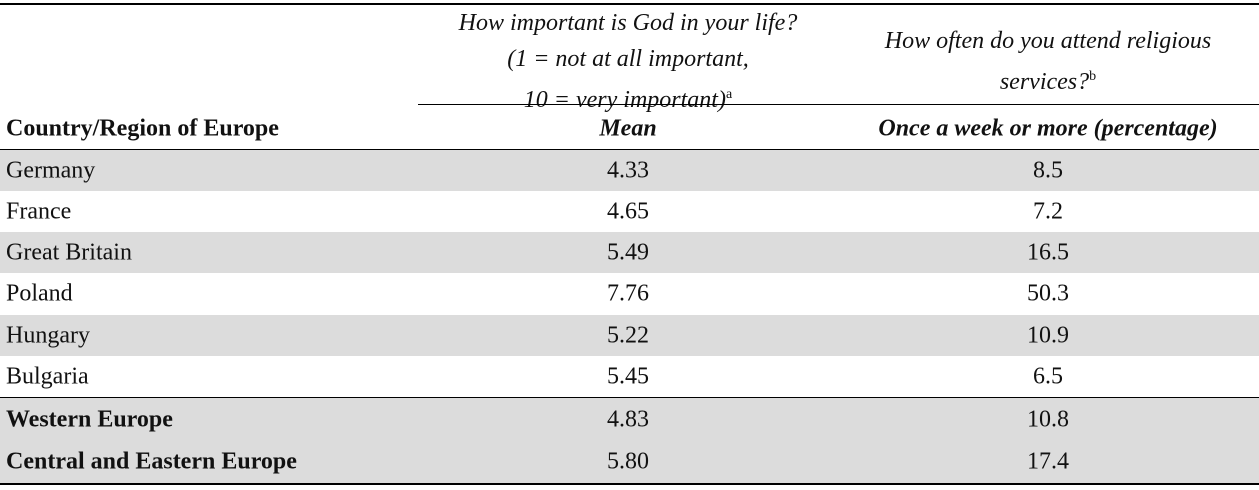 The width and height of the screenshot is (1259, 490). I want to click on mean-value: 5.22, so click(628, 335).